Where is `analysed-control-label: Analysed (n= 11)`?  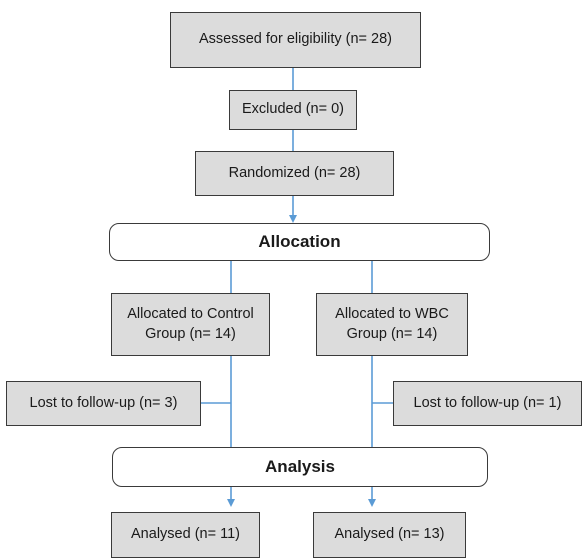 analysed-control-label: Analysed (n= 11) is located at coordinates (185, 534).